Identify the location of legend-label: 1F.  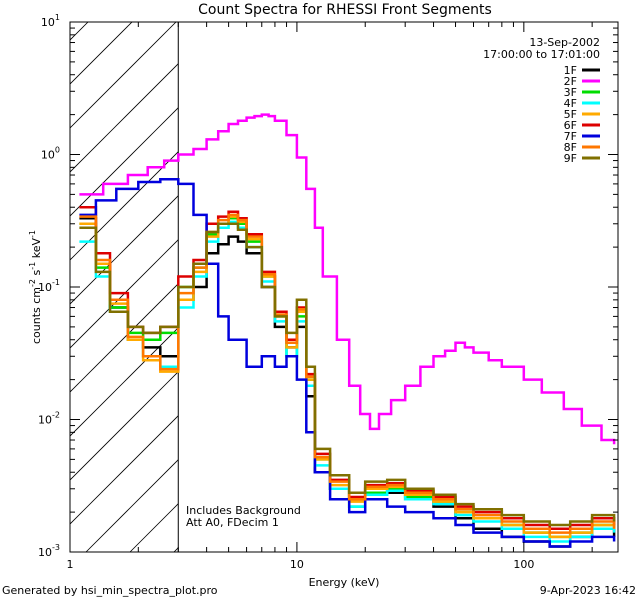
(570, 70).